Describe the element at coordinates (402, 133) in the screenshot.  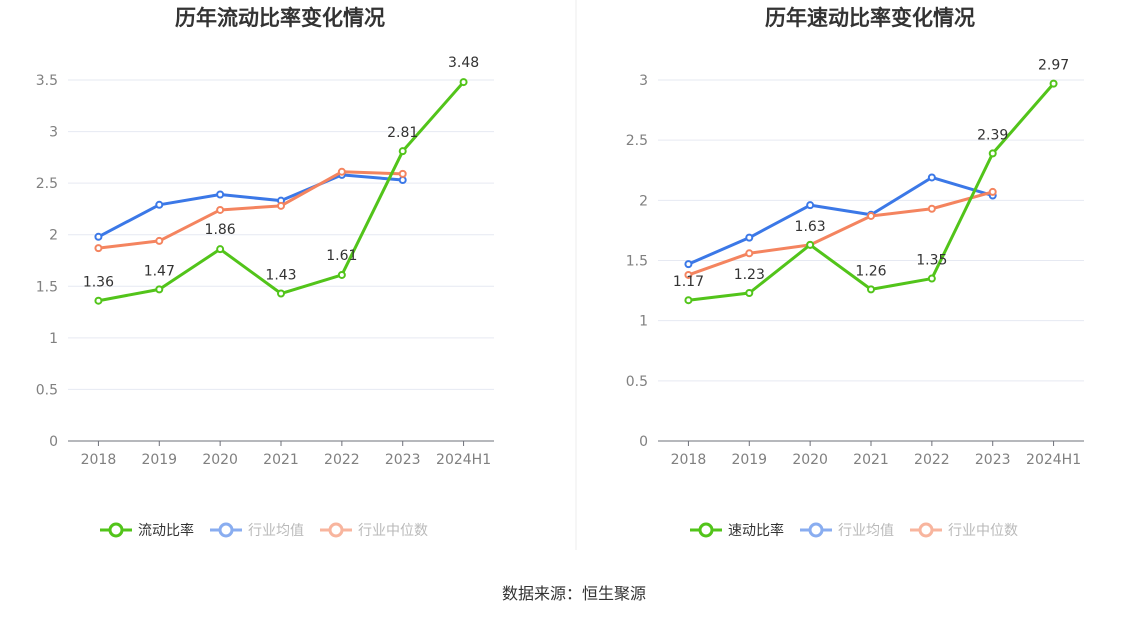
I see `data-label: 2.81` at that location.